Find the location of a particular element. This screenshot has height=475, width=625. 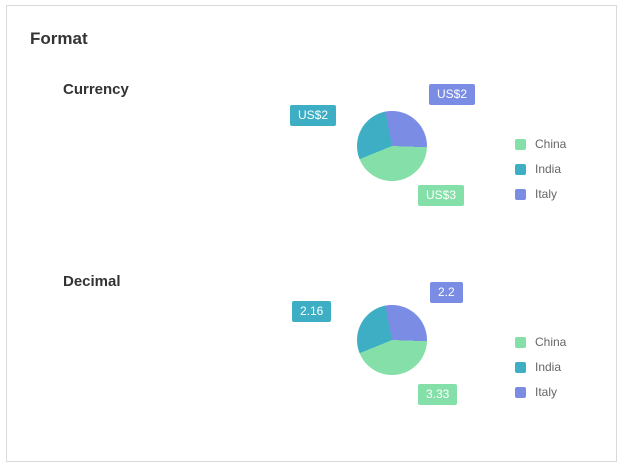

pie-label-italy-currency: US$2 is located at coordinates (452, 94).